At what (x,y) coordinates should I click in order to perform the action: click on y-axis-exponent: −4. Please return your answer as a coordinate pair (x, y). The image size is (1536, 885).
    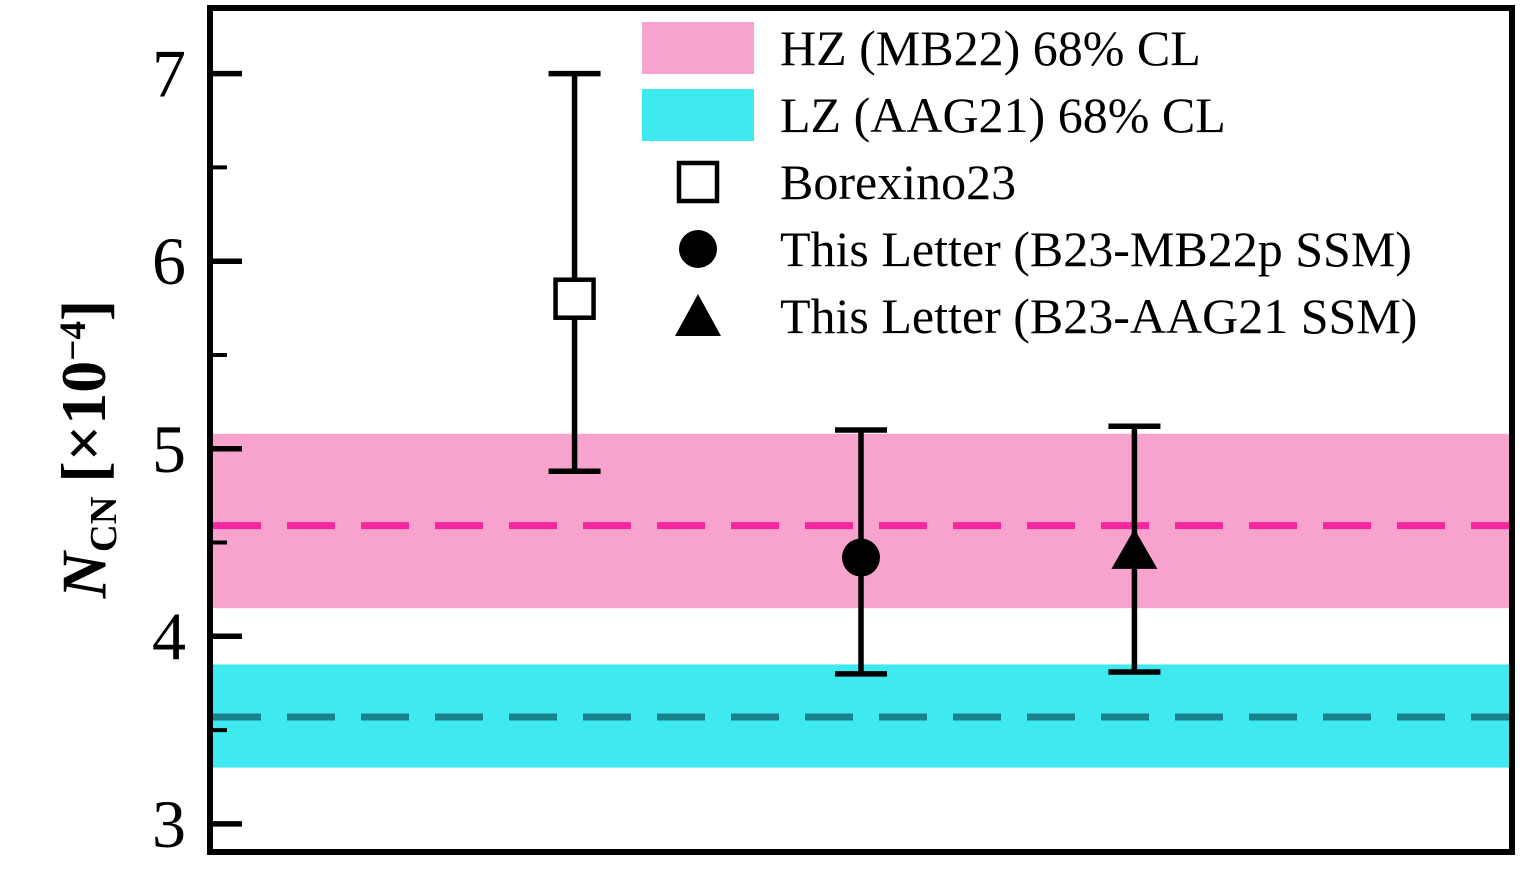
    Looking at the image, I should click on (73, 341).